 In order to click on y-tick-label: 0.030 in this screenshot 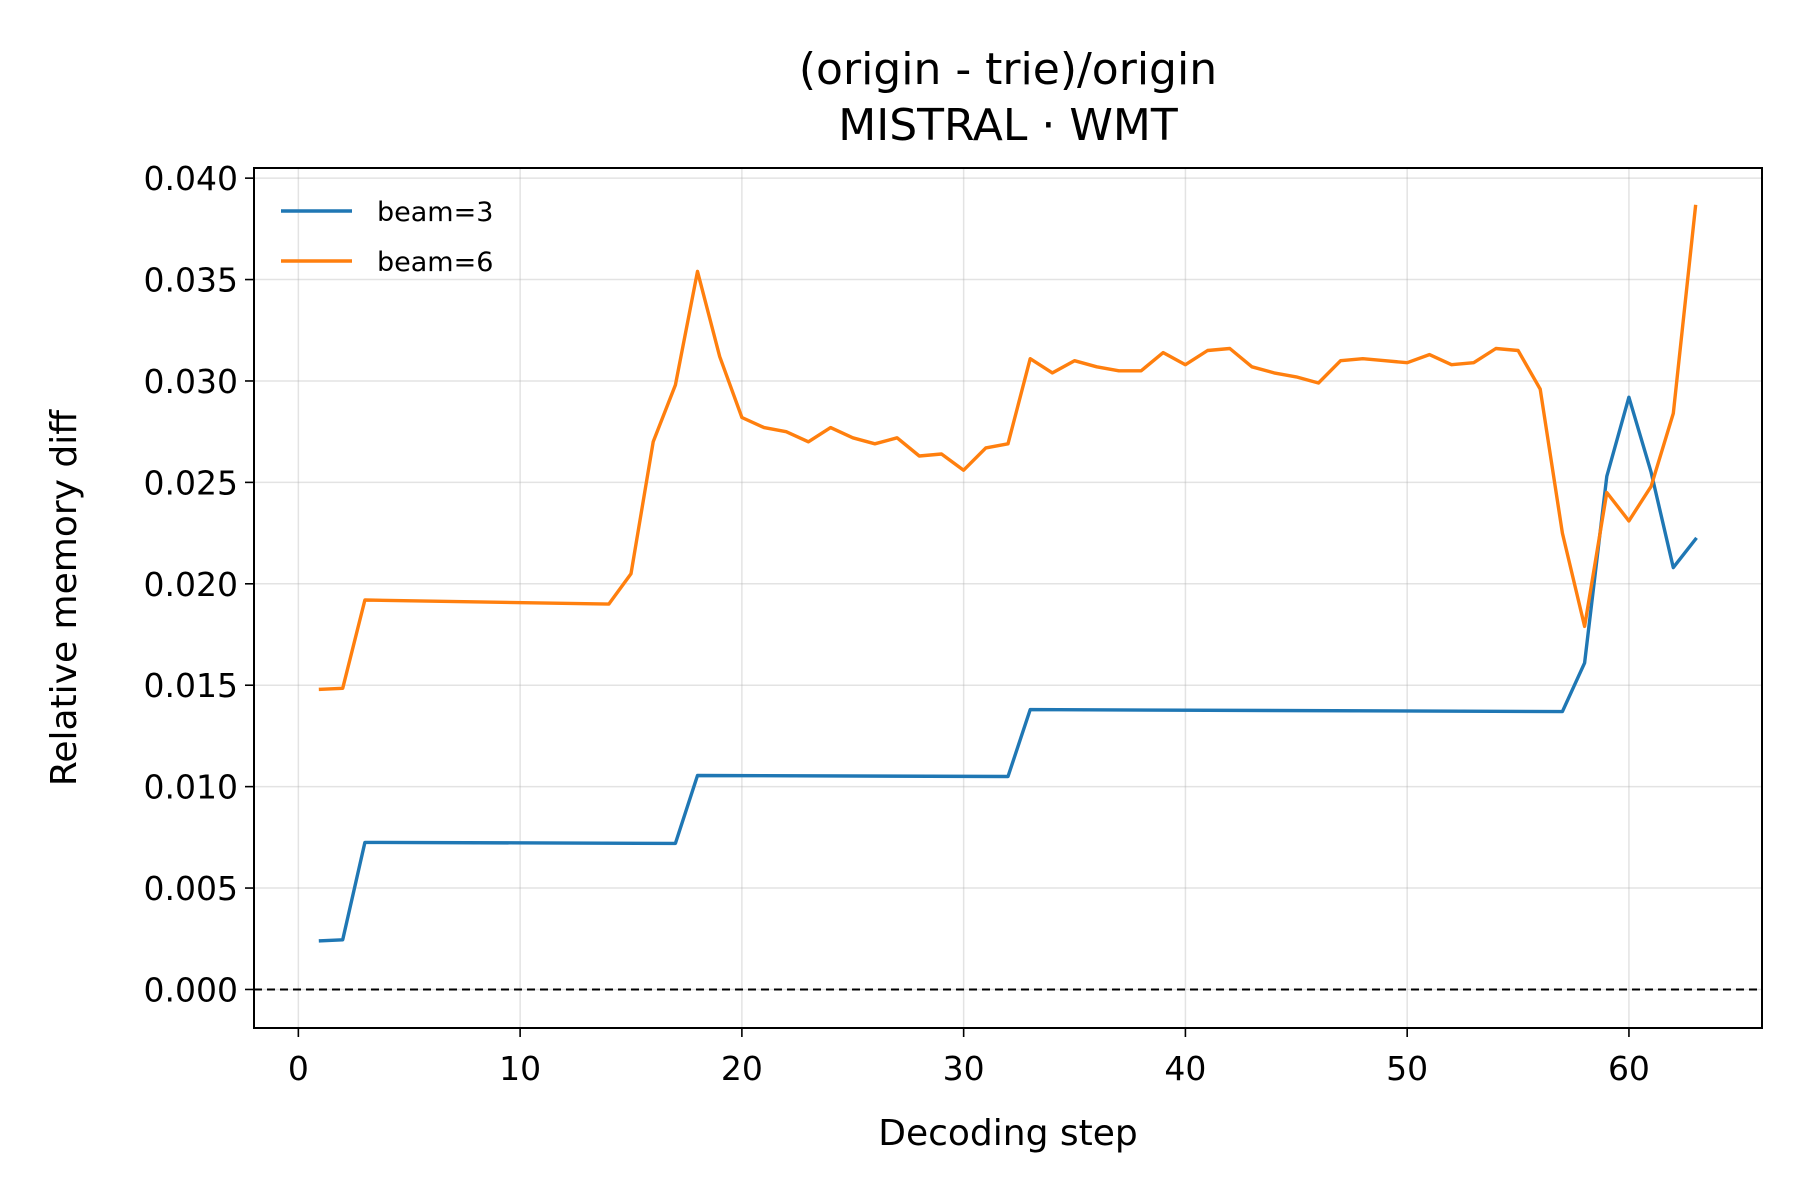, I will do `click(191, 381)`.